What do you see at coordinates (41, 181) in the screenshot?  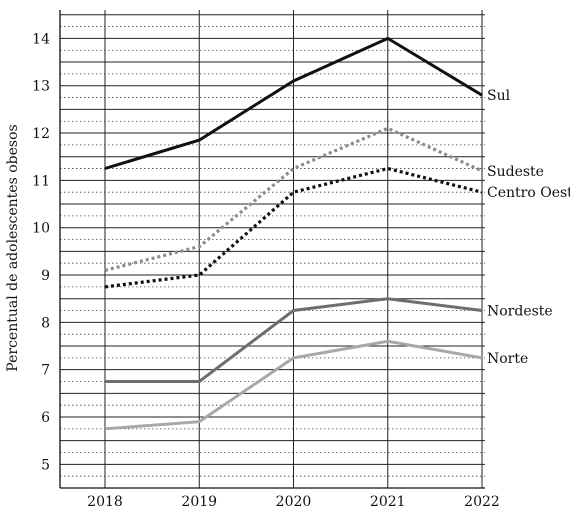 I see `y-tick-label: 11` at bounding box center [41, 181].